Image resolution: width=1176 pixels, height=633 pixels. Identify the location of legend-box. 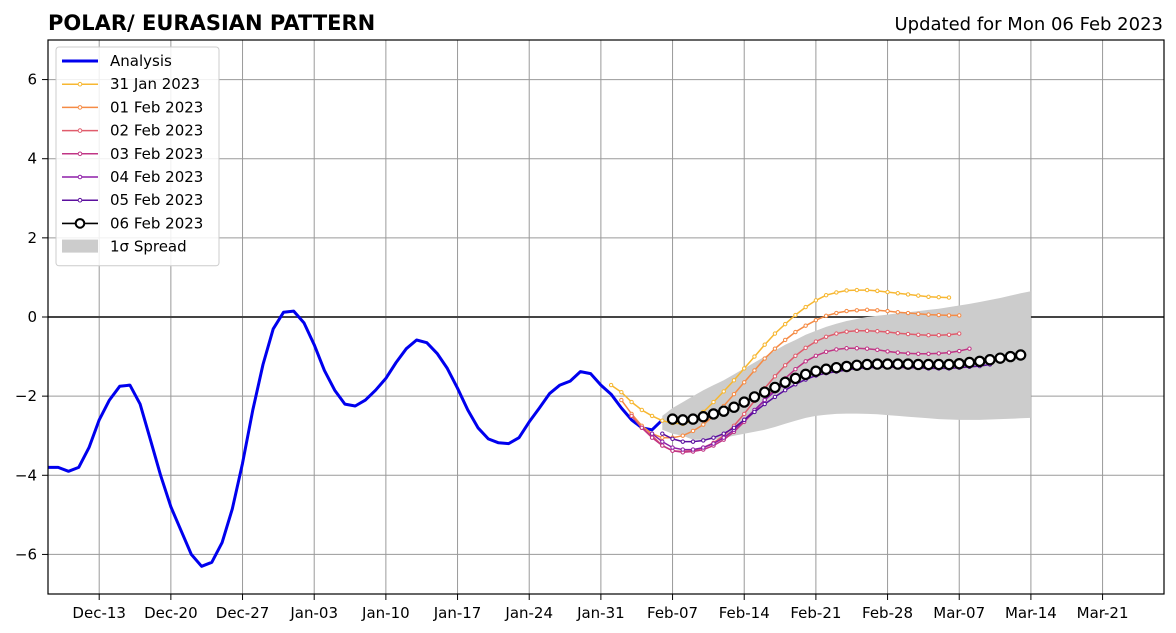
(137, 156).